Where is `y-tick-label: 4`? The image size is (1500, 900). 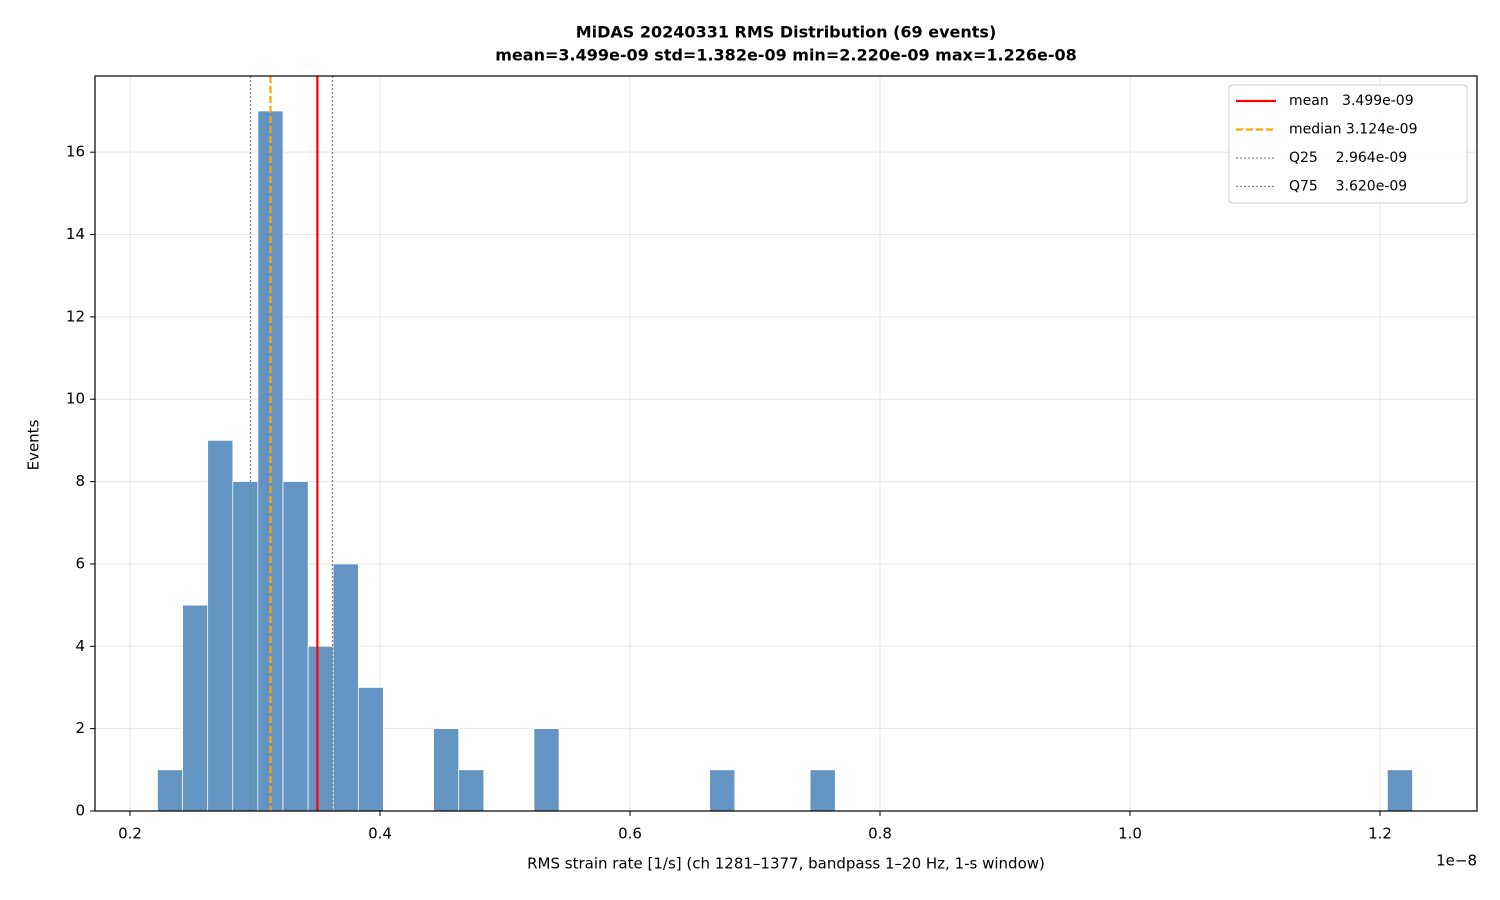 y-tick-label: 4 is located at coordinates (80, 646).